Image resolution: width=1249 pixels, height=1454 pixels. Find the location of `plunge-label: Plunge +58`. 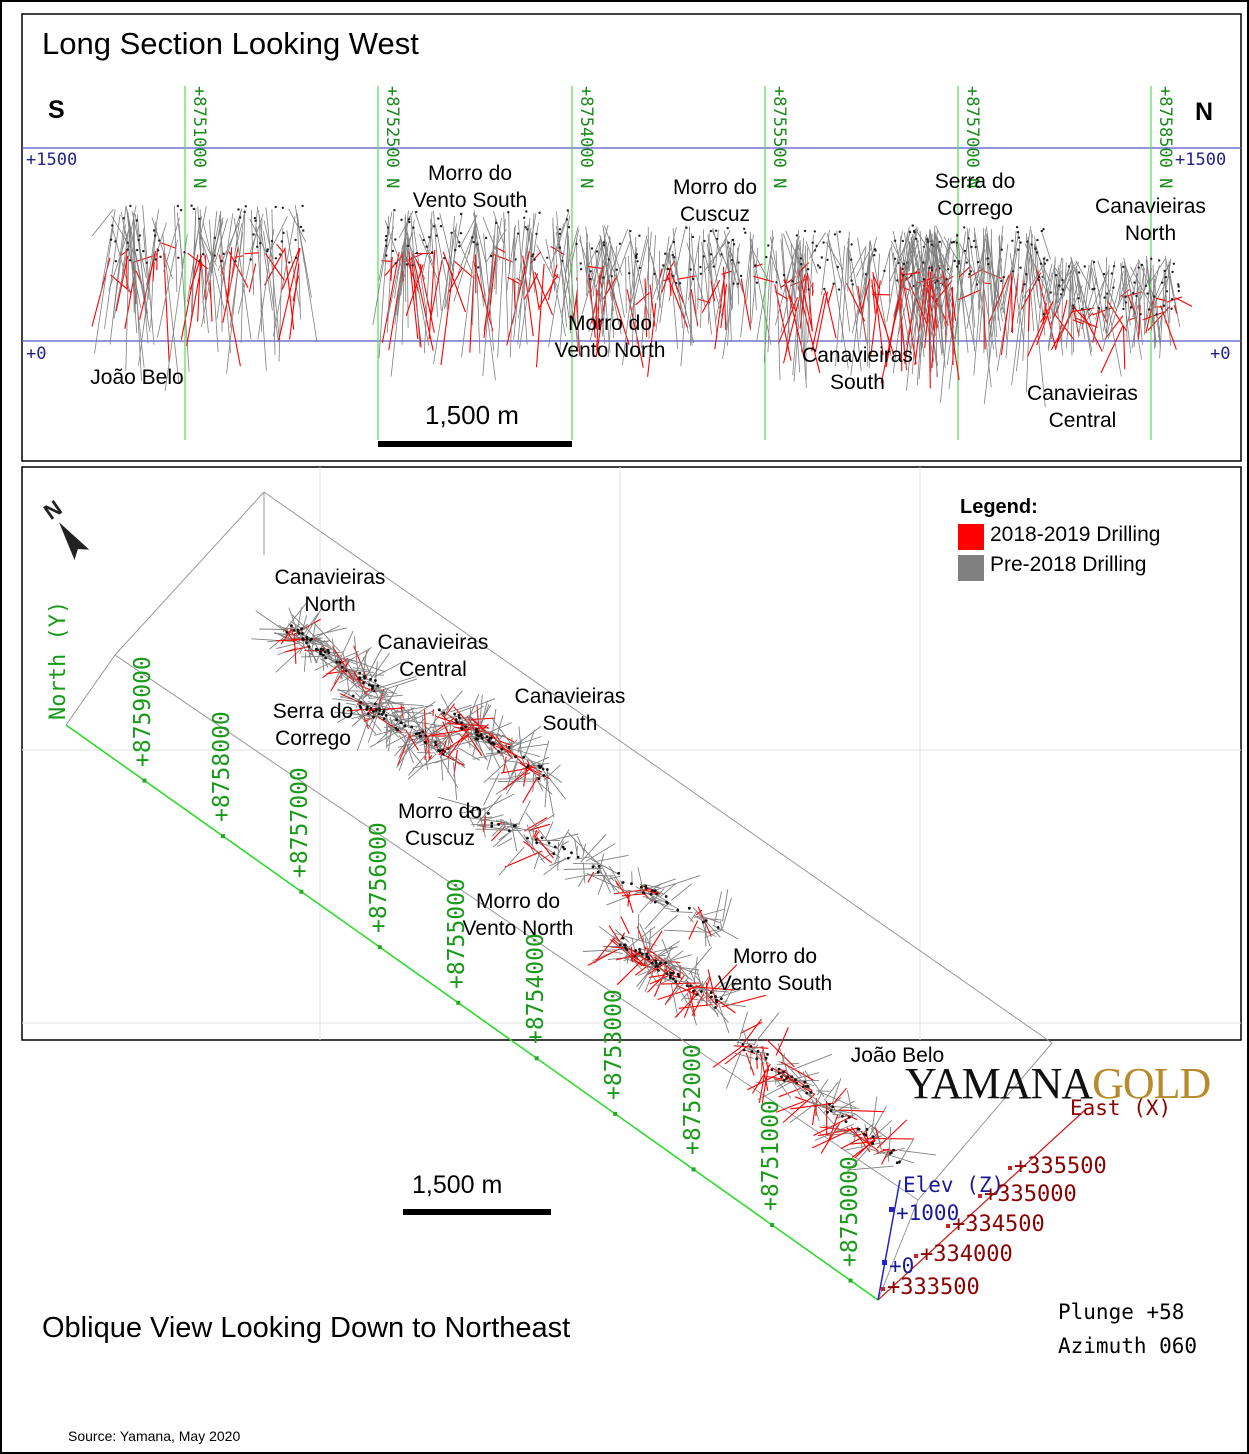

plunge-label: Plunge +58 is located at coordinates (1121, 1312).